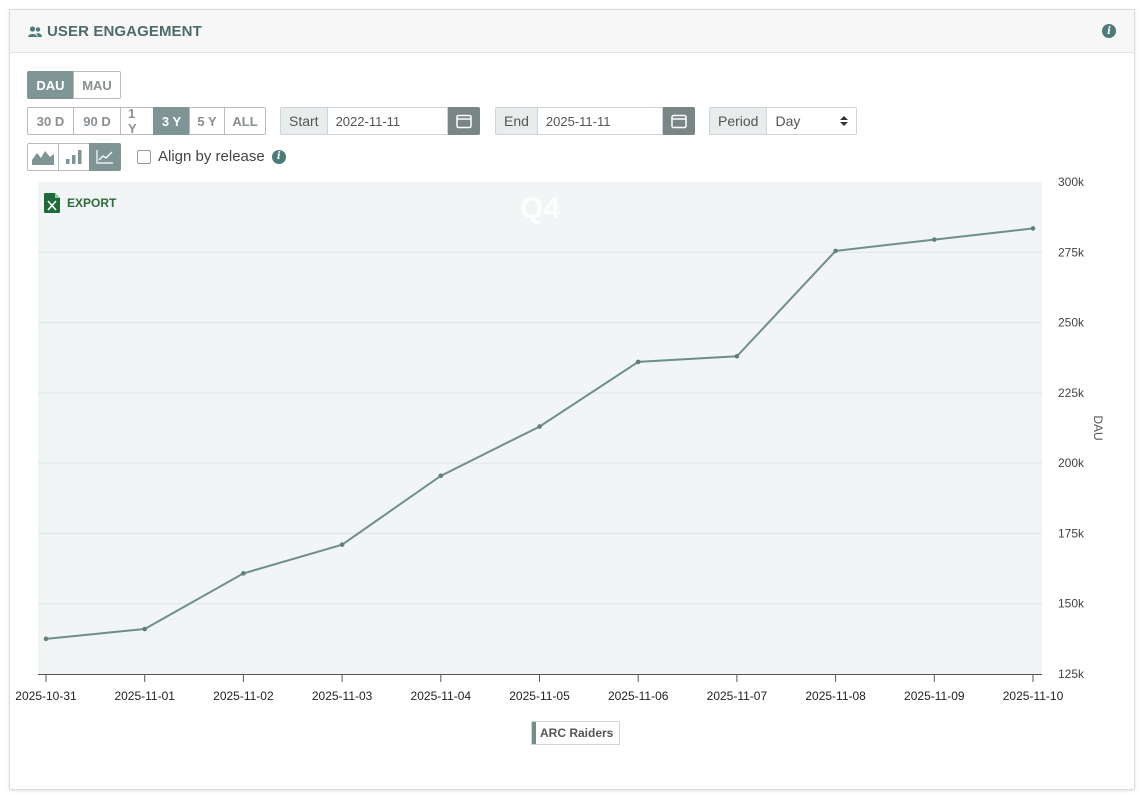 The width and height of the screenshot is (1145, 797). Describe the element at coordinates (599, 121) in the screenshot. I see `end-date-input: 2025-11-11` at that location.